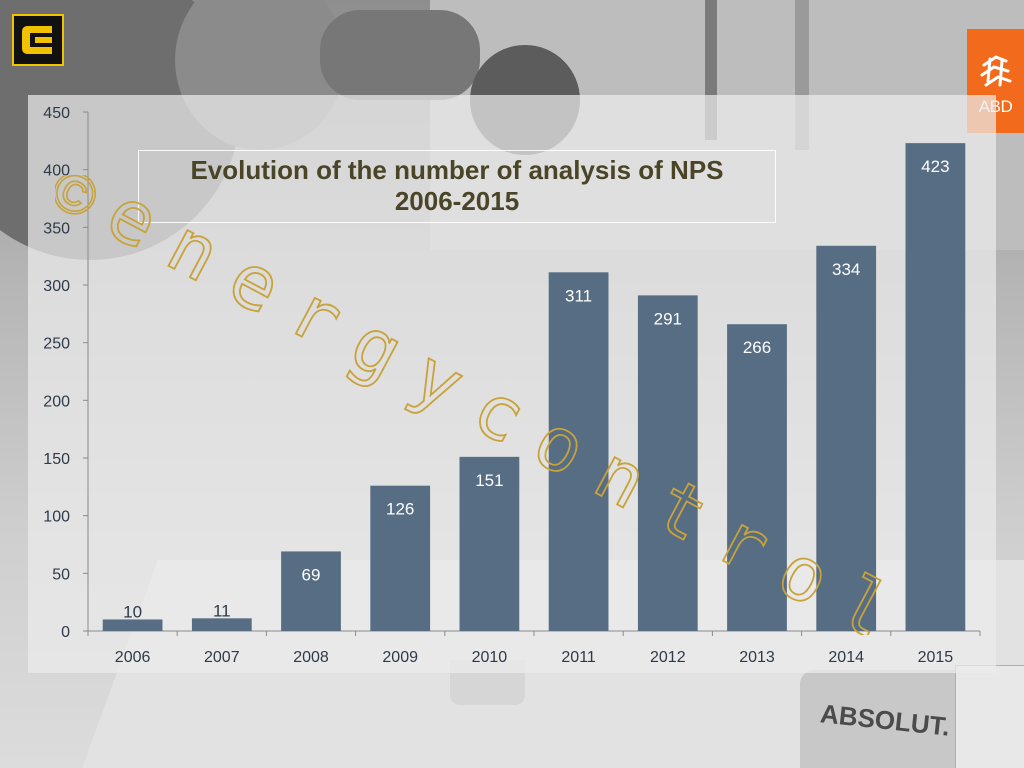 The width and height of the screenshot is (1024, 768). What do you see at coordinates (56, 113) in the screenshot?
I see `y-tick-label: 450` at bounding box center [56, 113].